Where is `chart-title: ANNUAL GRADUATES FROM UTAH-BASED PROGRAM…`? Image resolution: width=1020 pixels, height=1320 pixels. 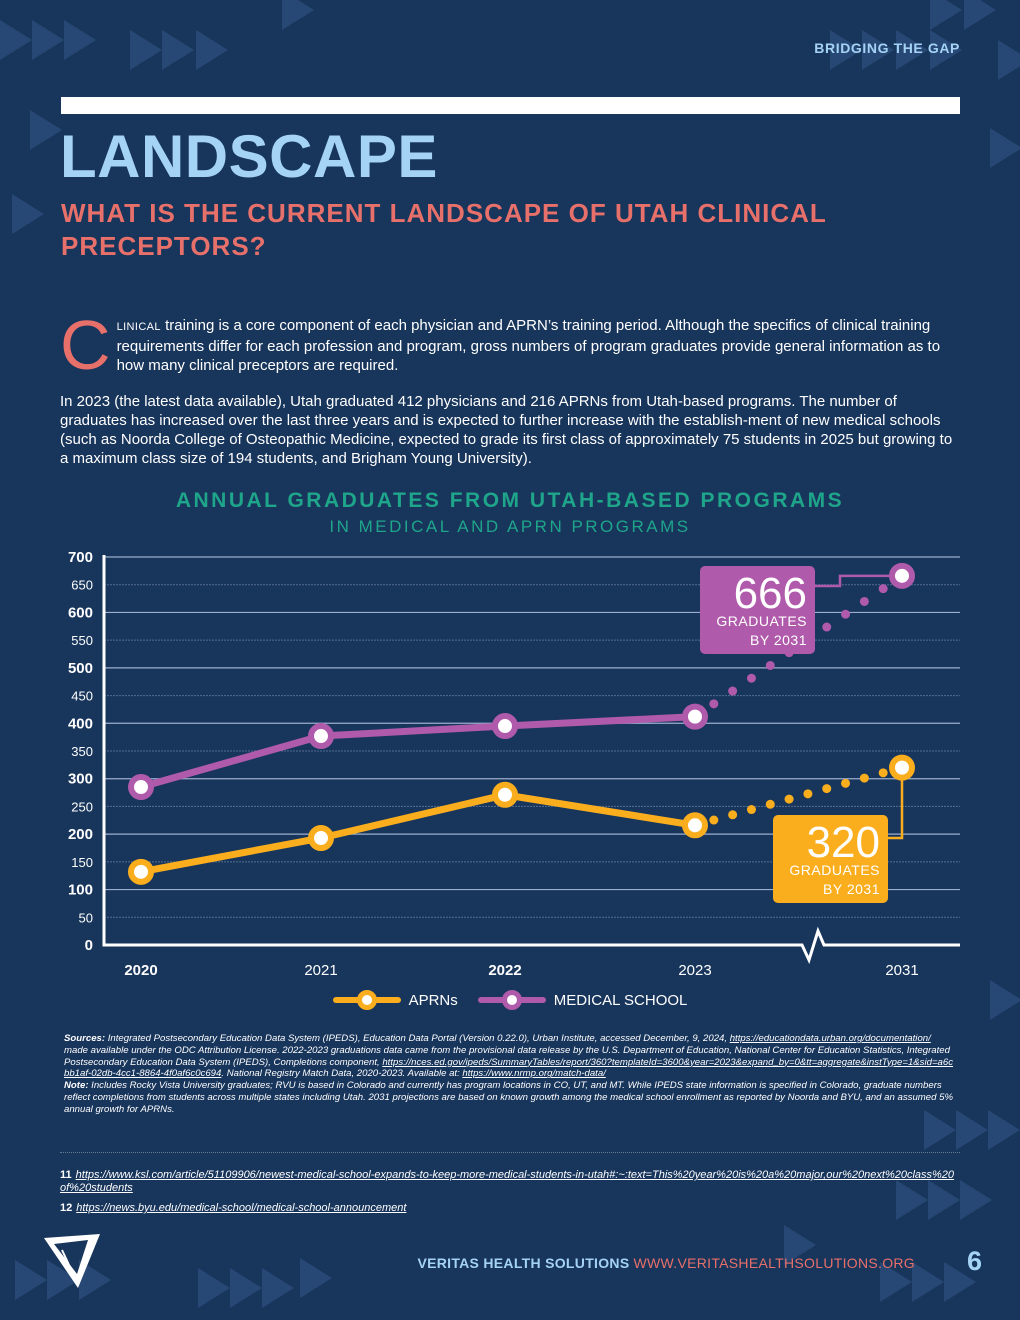 chart-title: ANNUAL GRADUATES FROM UTAH-BASED PROGRAM… is located at coordinates (510, 500).